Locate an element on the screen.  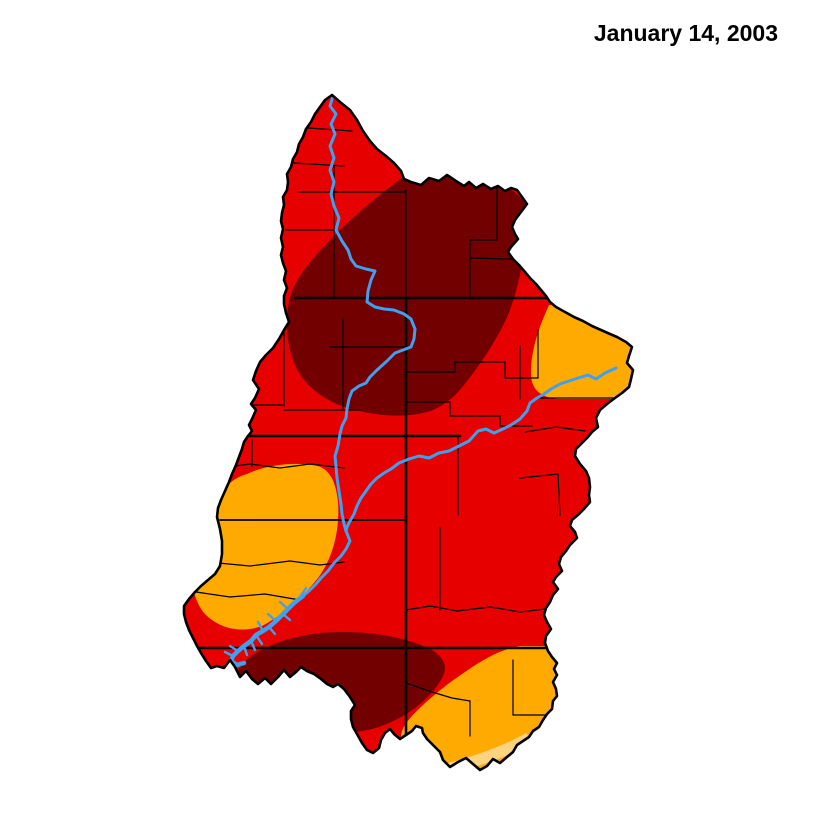
river-lower-reach is located at coordinates (326, 563).